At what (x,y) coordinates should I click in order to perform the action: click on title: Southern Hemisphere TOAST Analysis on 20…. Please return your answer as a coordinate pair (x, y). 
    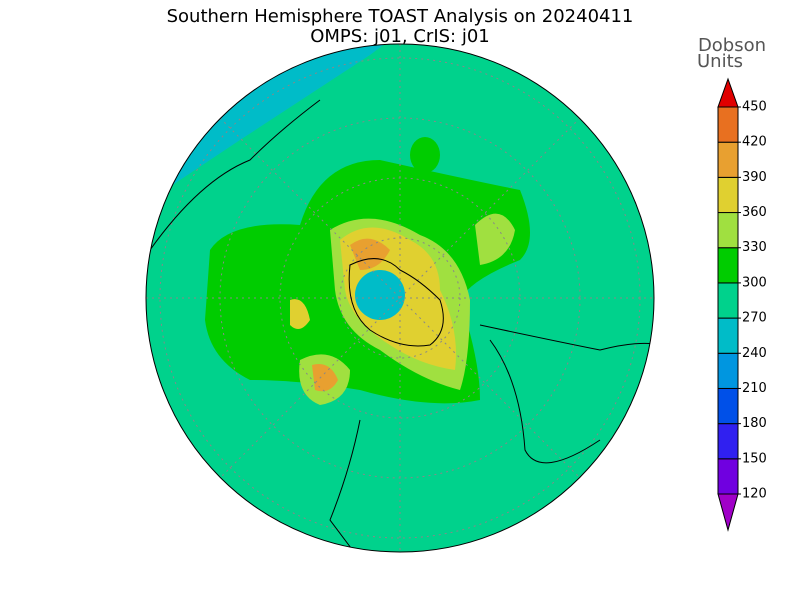
    Looking at the image, I should click on (400, 16).